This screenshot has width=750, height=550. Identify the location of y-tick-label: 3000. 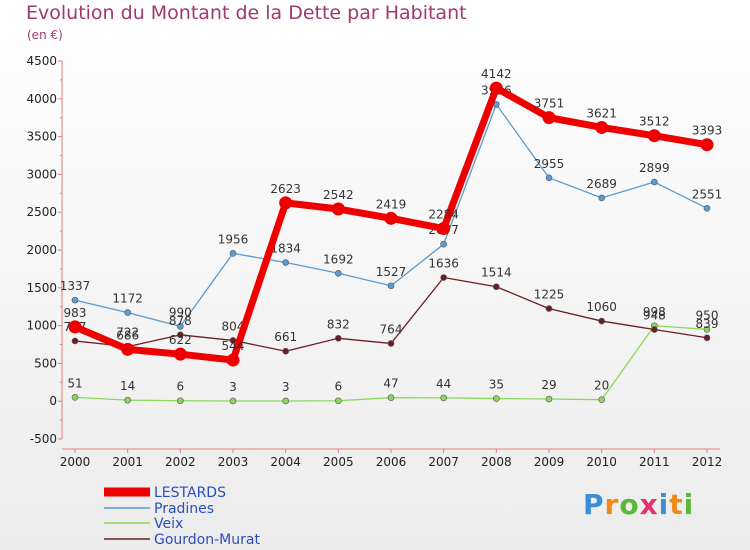
(41, 174).